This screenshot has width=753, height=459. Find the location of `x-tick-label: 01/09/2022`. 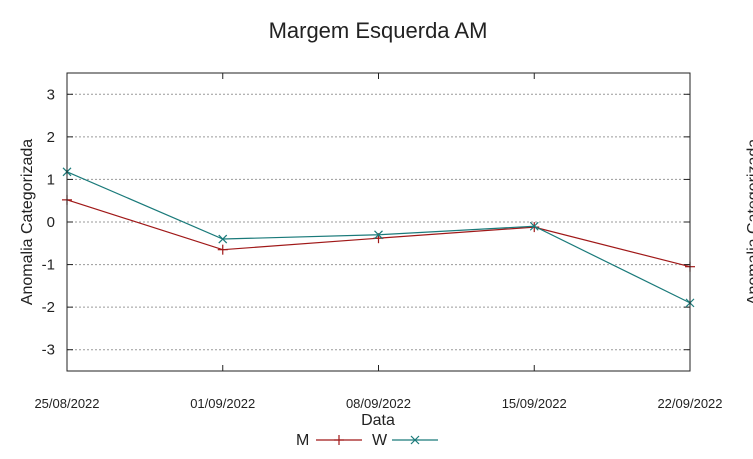

x-tick-label: 01/09/2022 is located at coordinates (222, 403).